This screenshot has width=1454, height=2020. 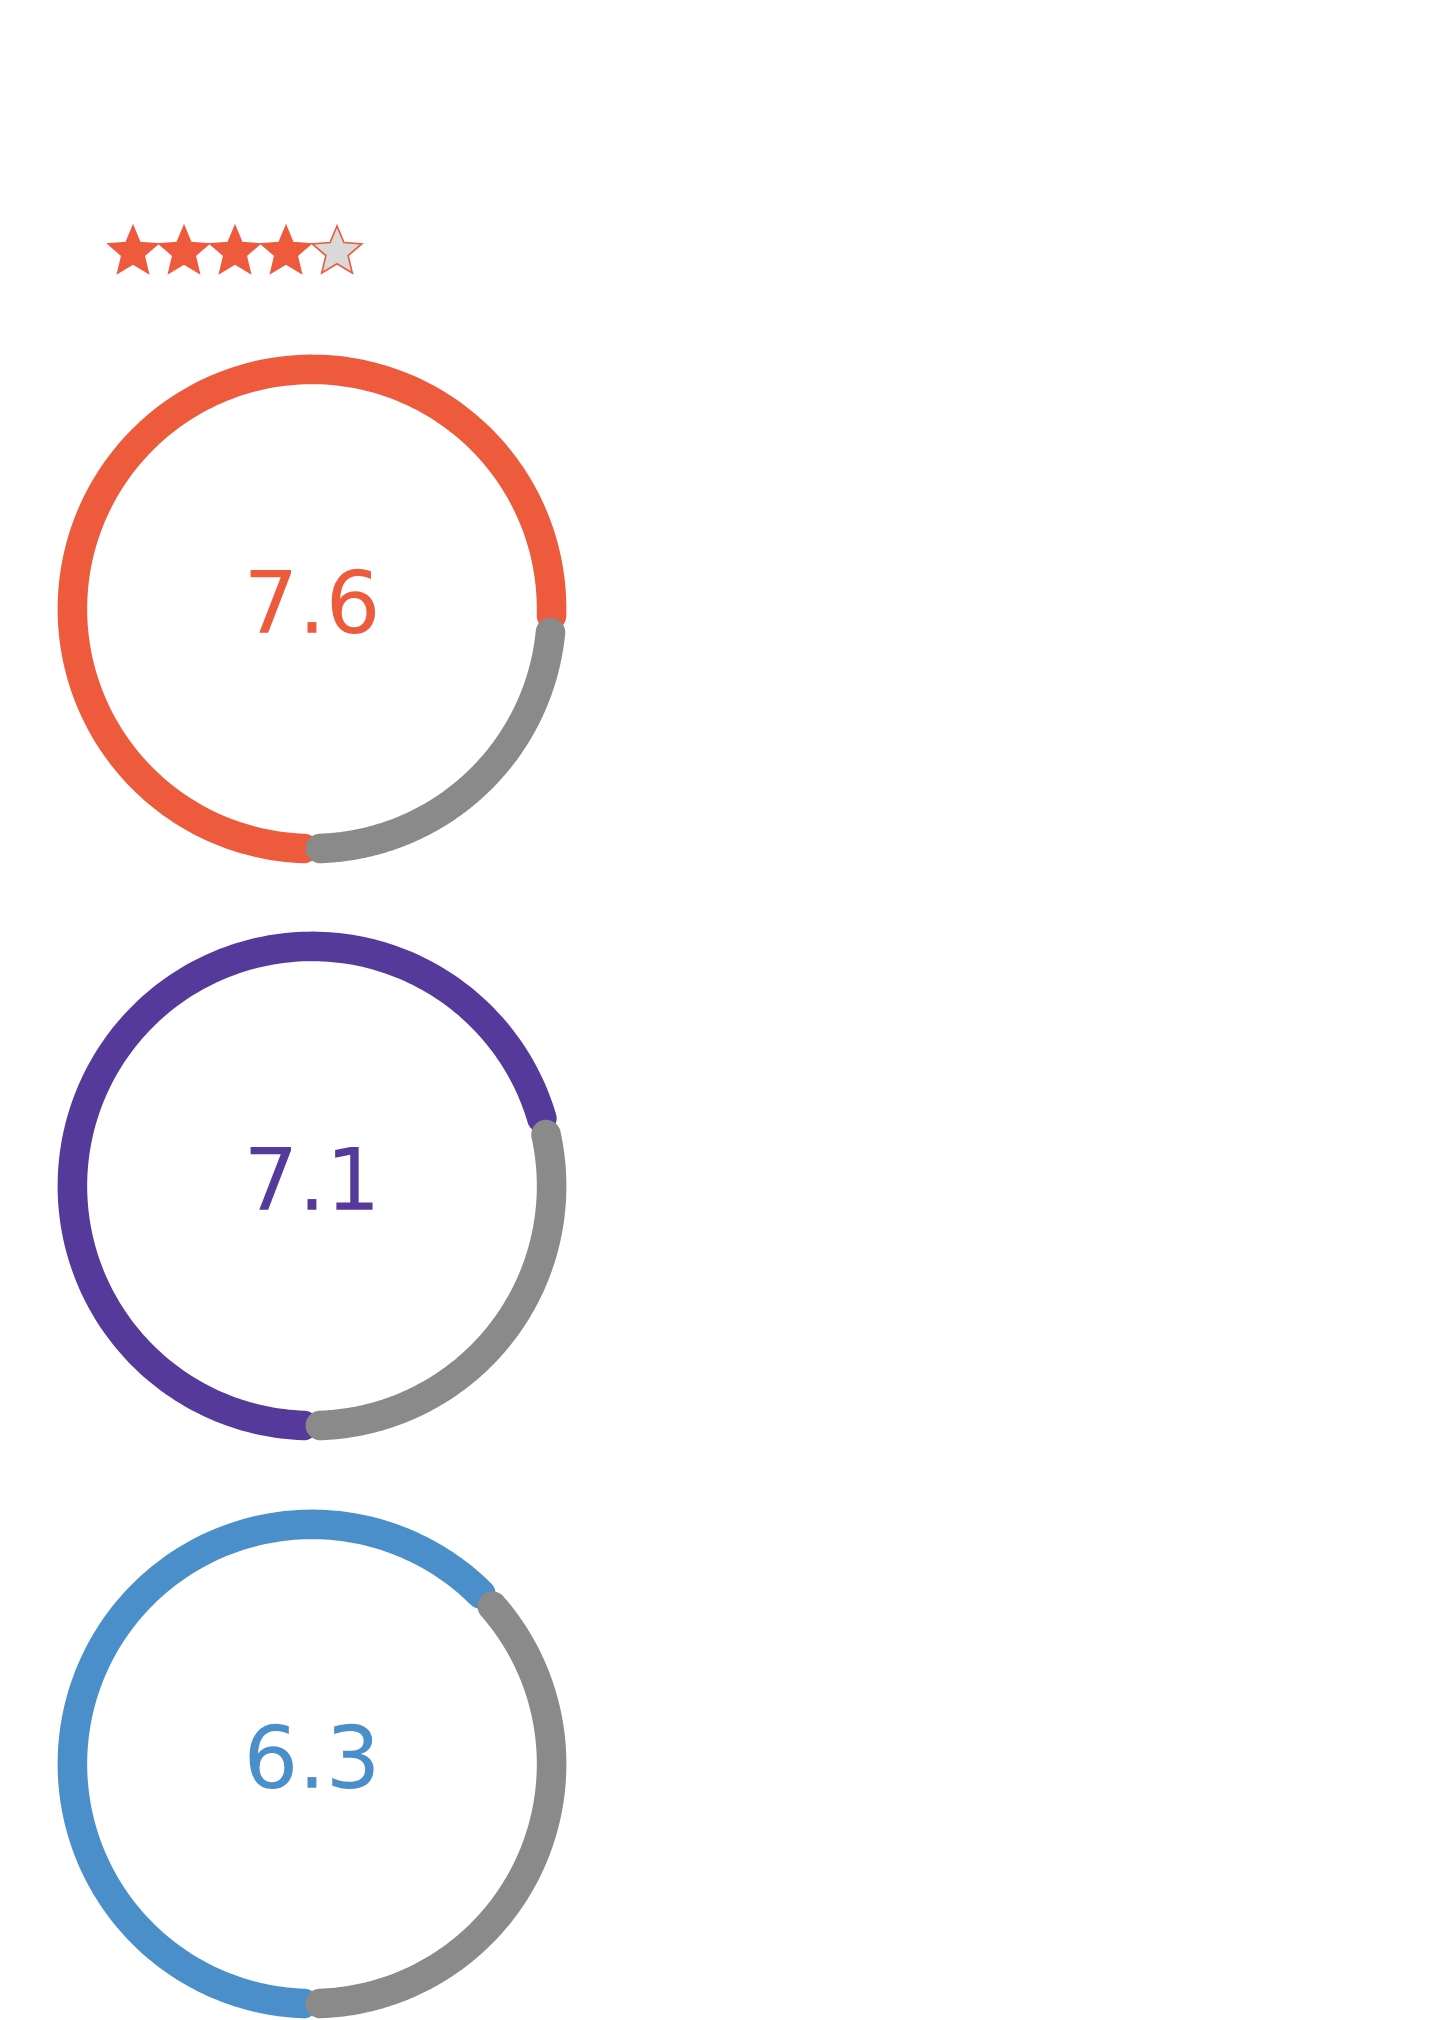 What do you see at coordinates (313, 601) in the screenshot?
I see `data-label: 7.6` at bounding box center [313, 601].